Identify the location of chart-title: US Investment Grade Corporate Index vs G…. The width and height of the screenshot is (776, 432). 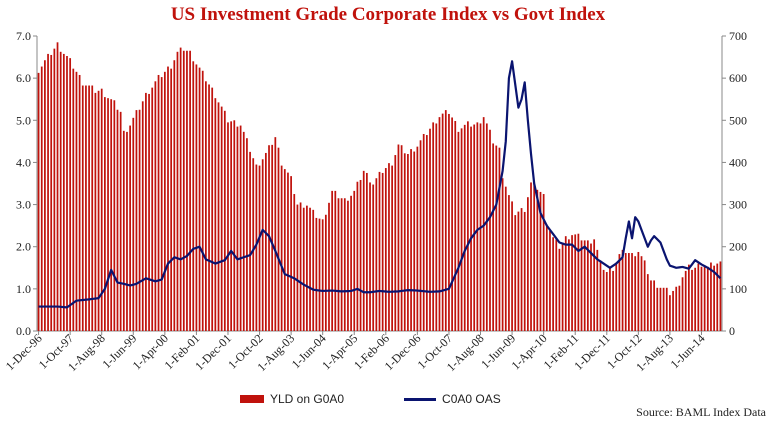
(388, 14).